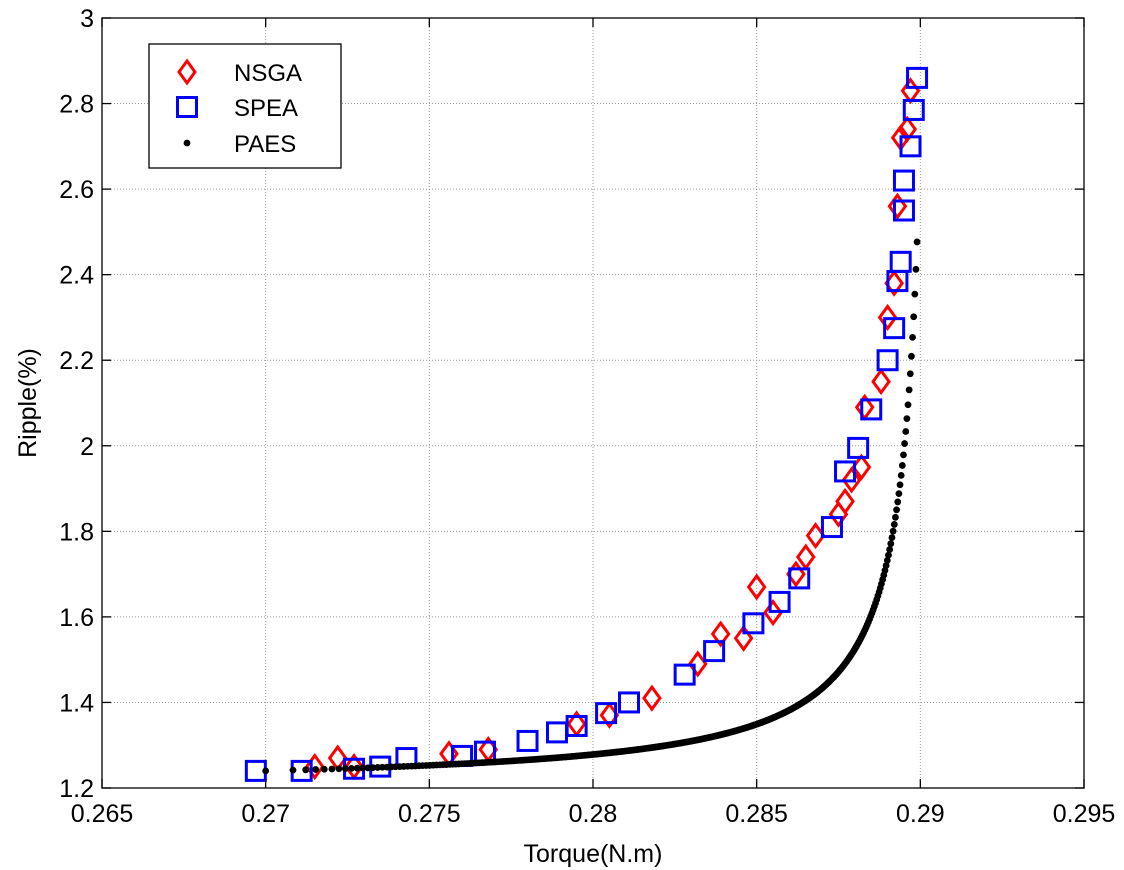  I want to click on legend-paes-marker, so click(187, 143).